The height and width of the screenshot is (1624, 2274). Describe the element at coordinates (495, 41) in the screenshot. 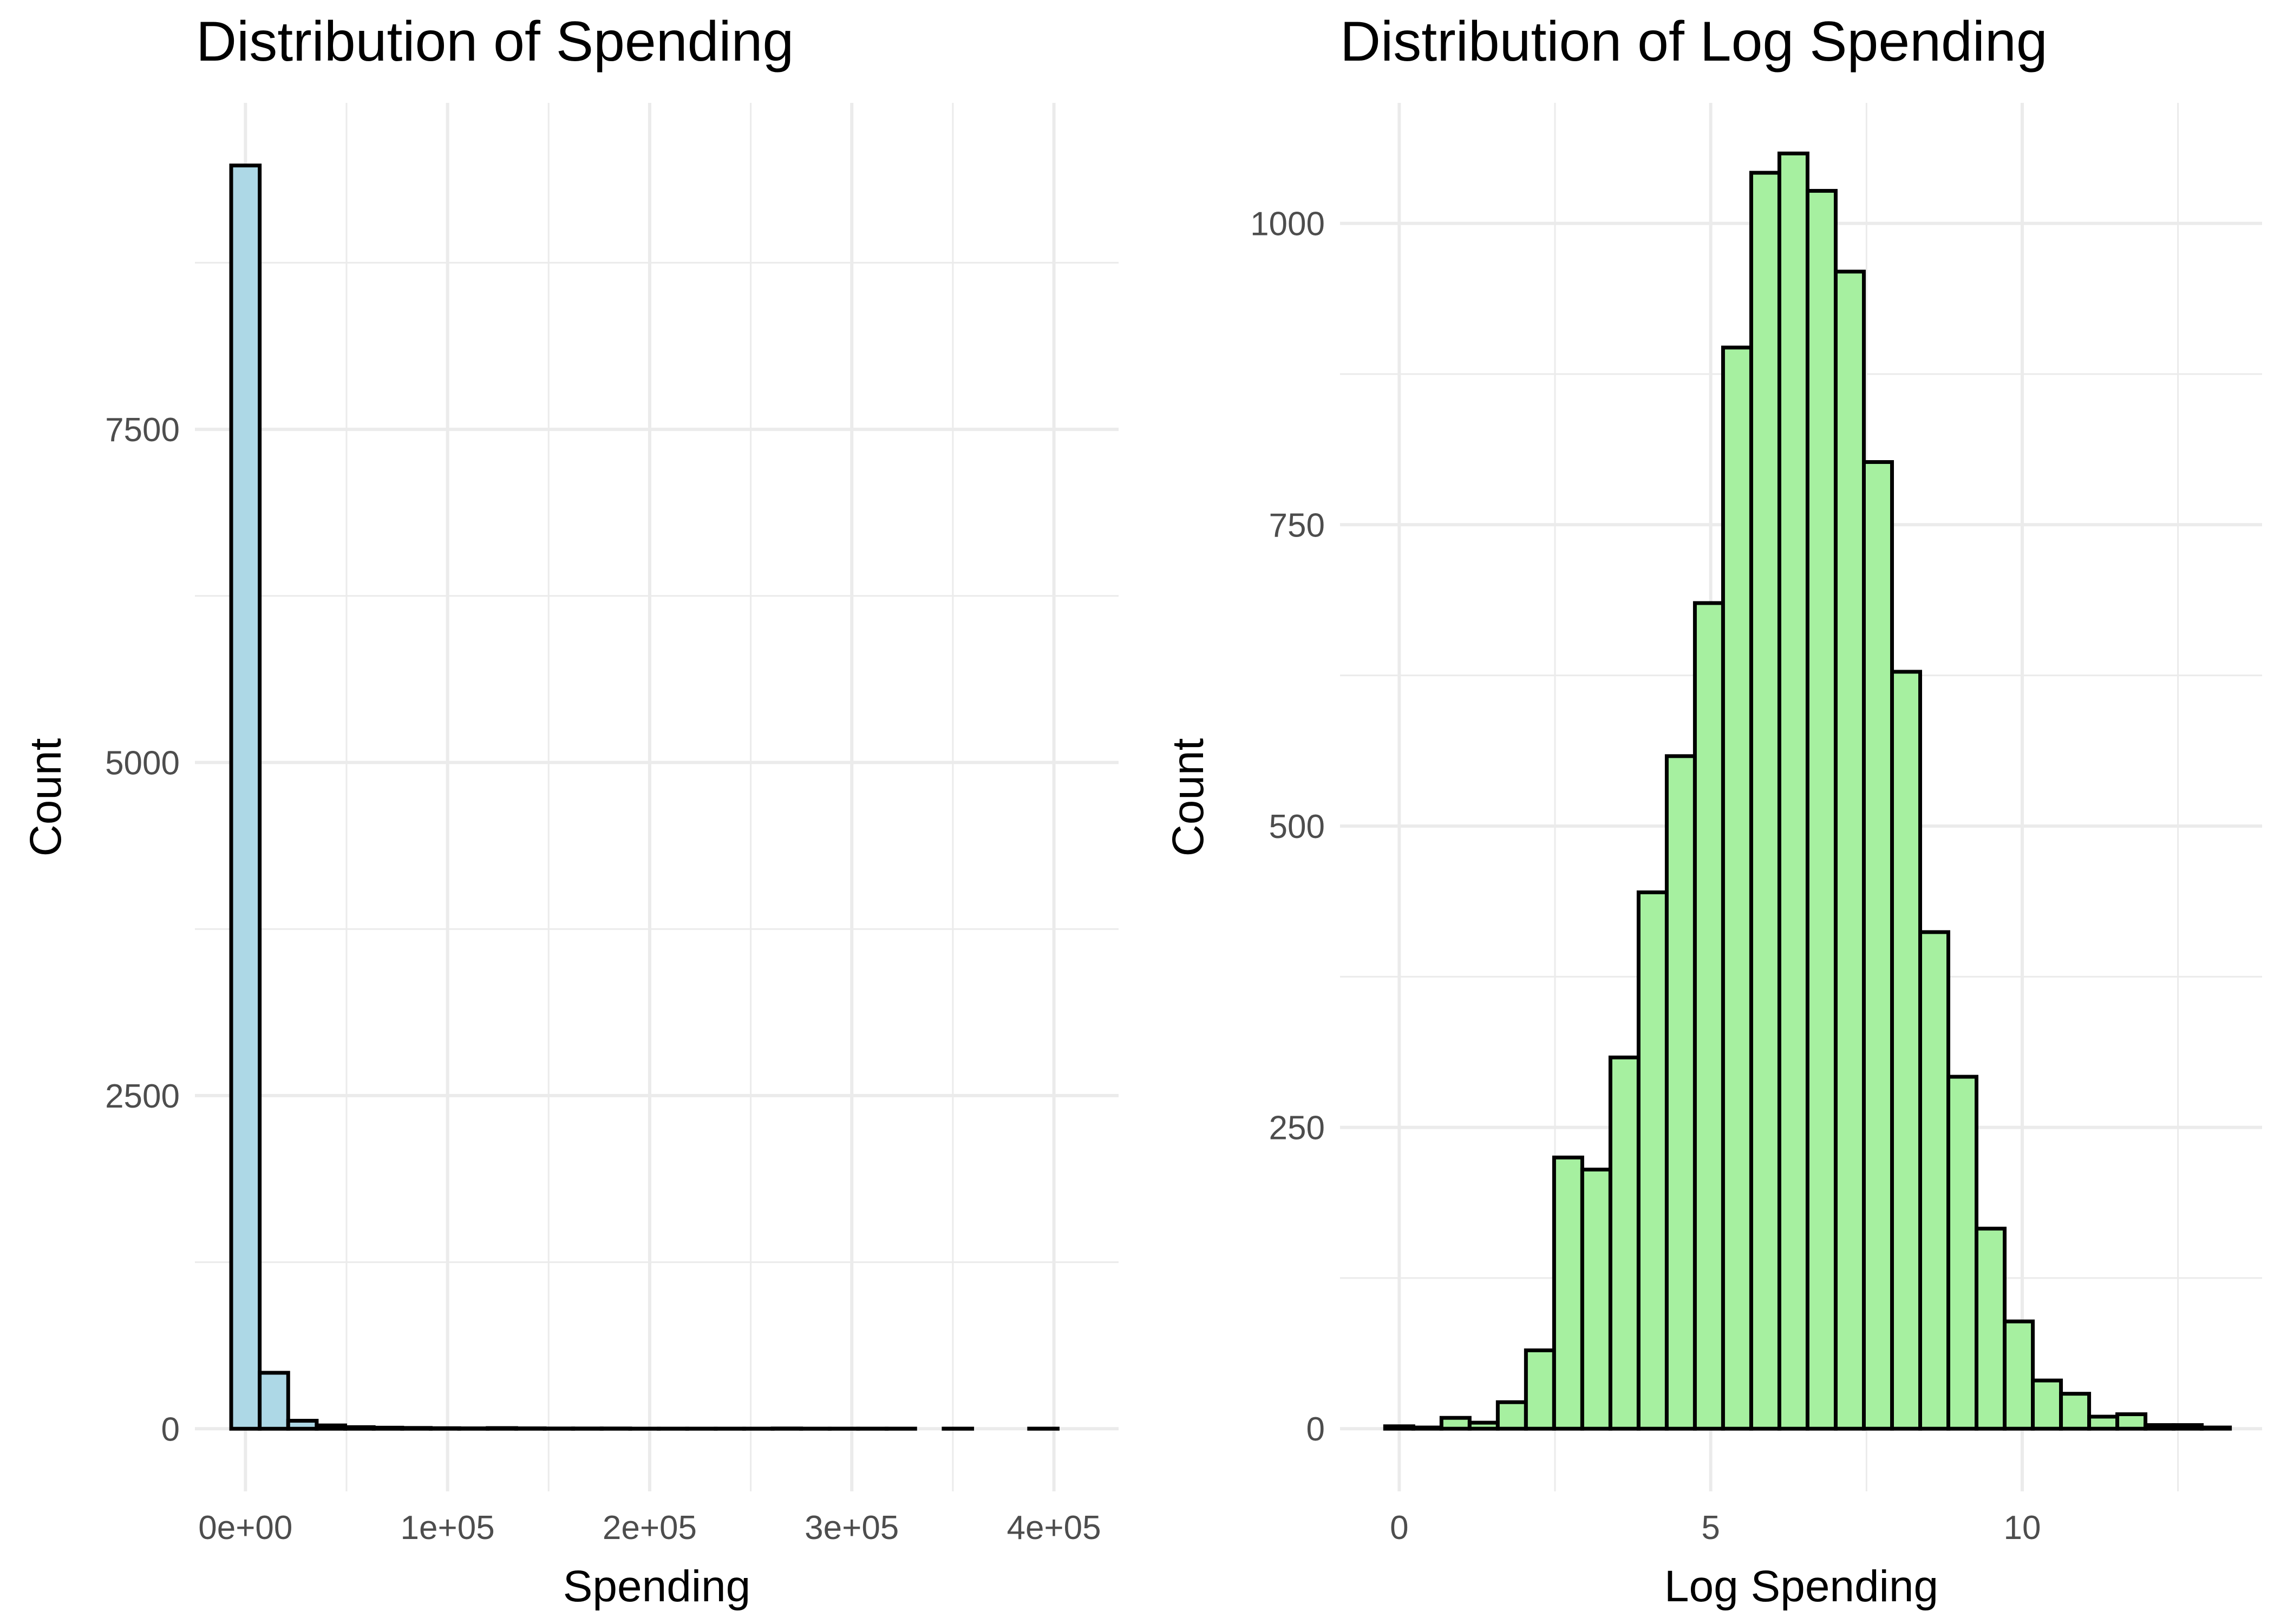

I see `spending-chart-title: Distribution of Spending` at that location.